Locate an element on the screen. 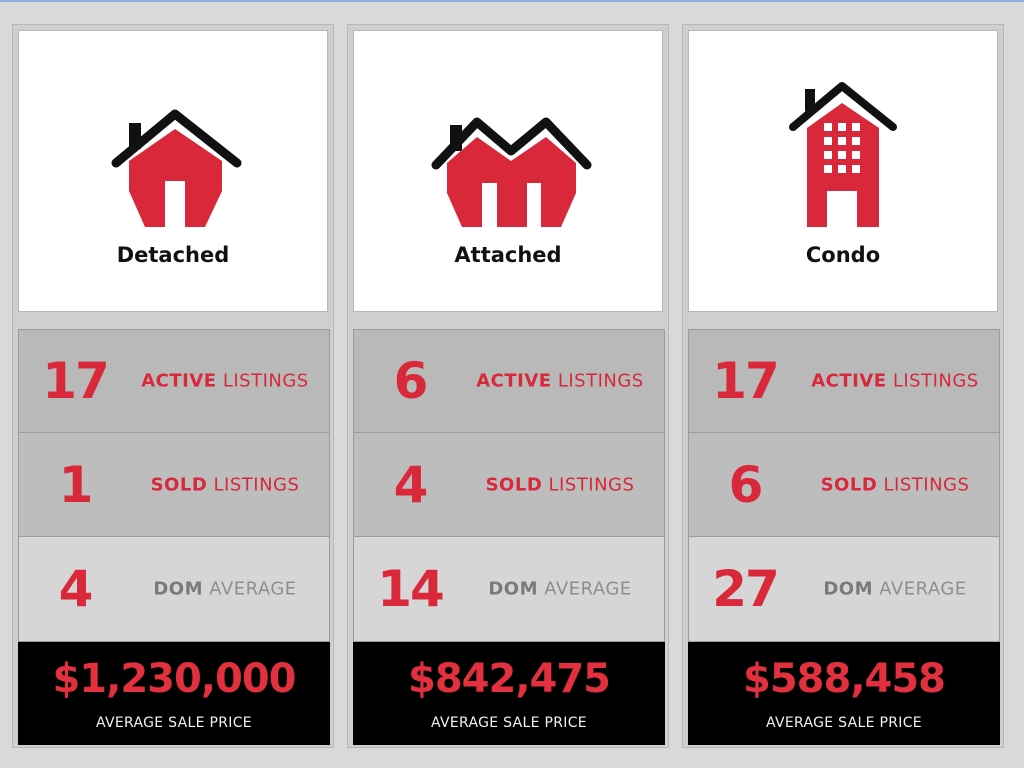  average-sale-price: $1,230,000 is located at coordinates (174, 679).